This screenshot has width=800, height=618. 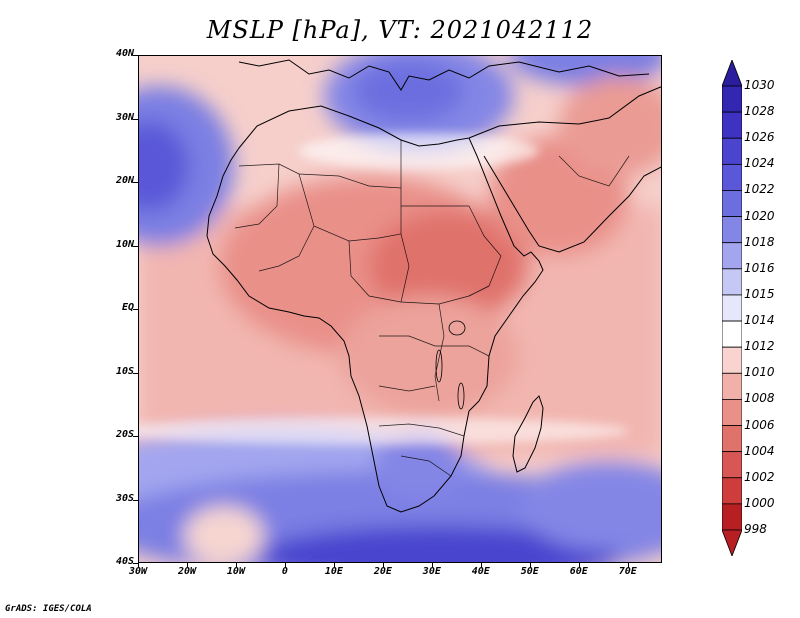 I want to click on colorbar-level-label: 1004, so click(x=759, y=450).